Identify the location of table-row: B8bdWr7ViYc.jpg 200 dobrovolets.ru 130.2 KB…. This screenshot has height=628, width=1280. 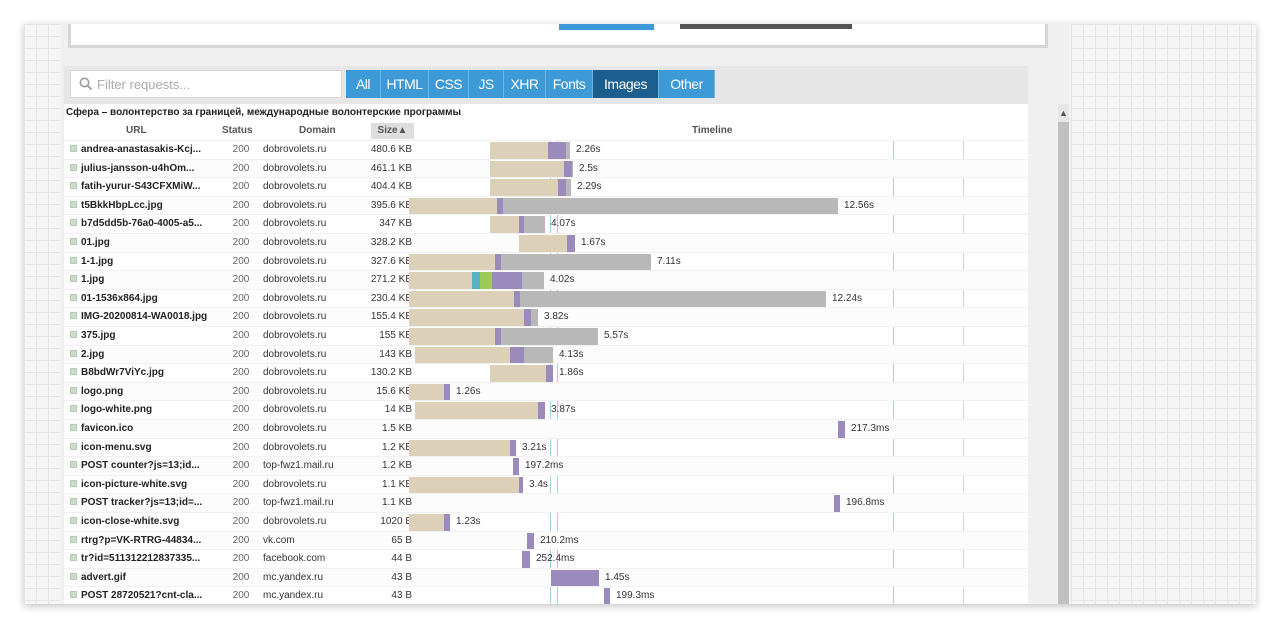
(546, 373).